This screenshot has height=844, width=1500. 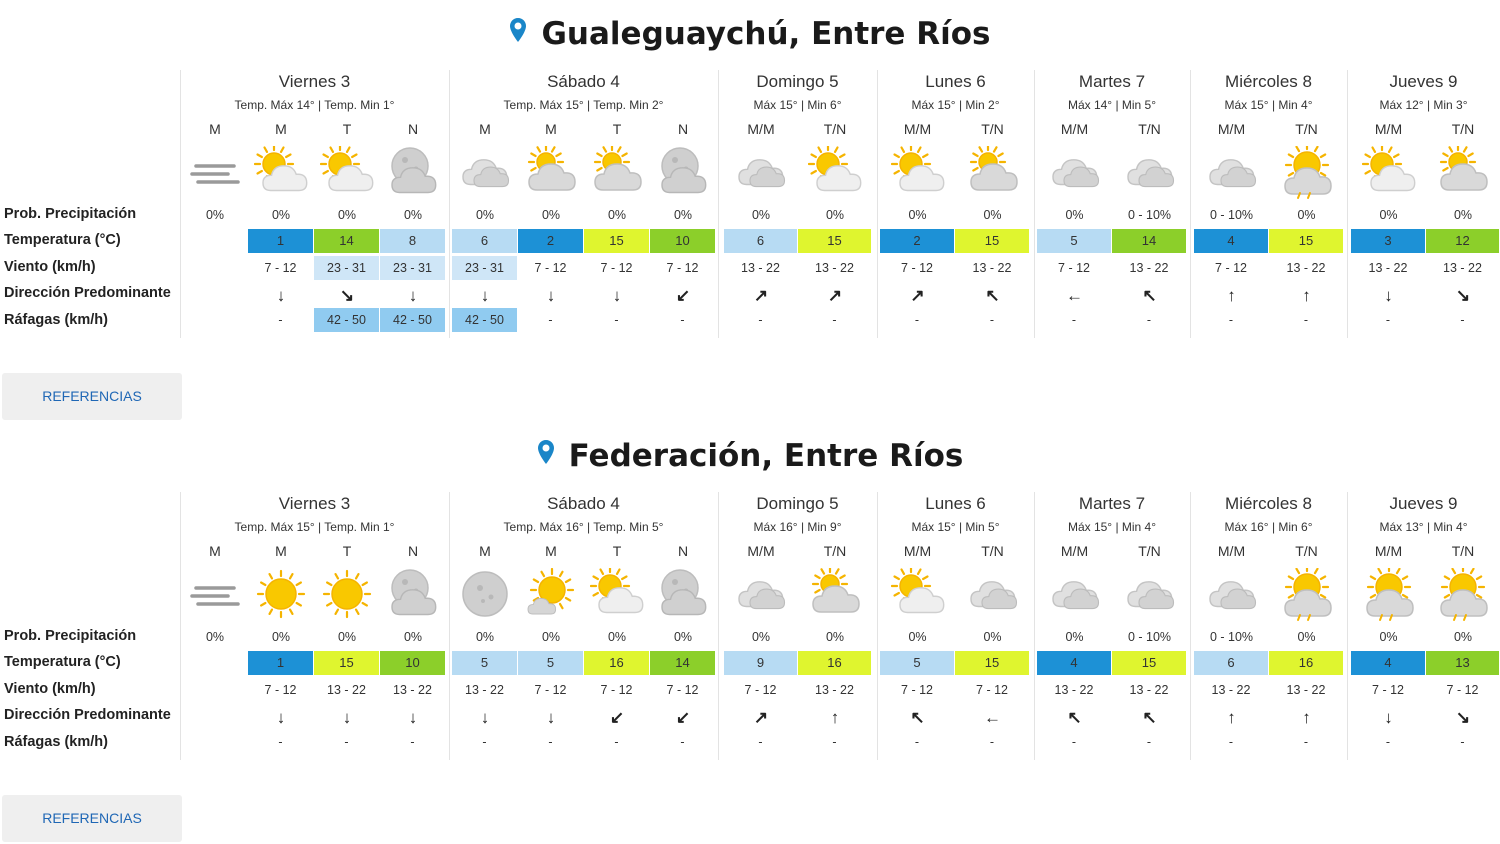 What do you see at coordinates (682, 663) in the screenshot?
I see `temperature-value: 14` at bounding box center [682, 663].